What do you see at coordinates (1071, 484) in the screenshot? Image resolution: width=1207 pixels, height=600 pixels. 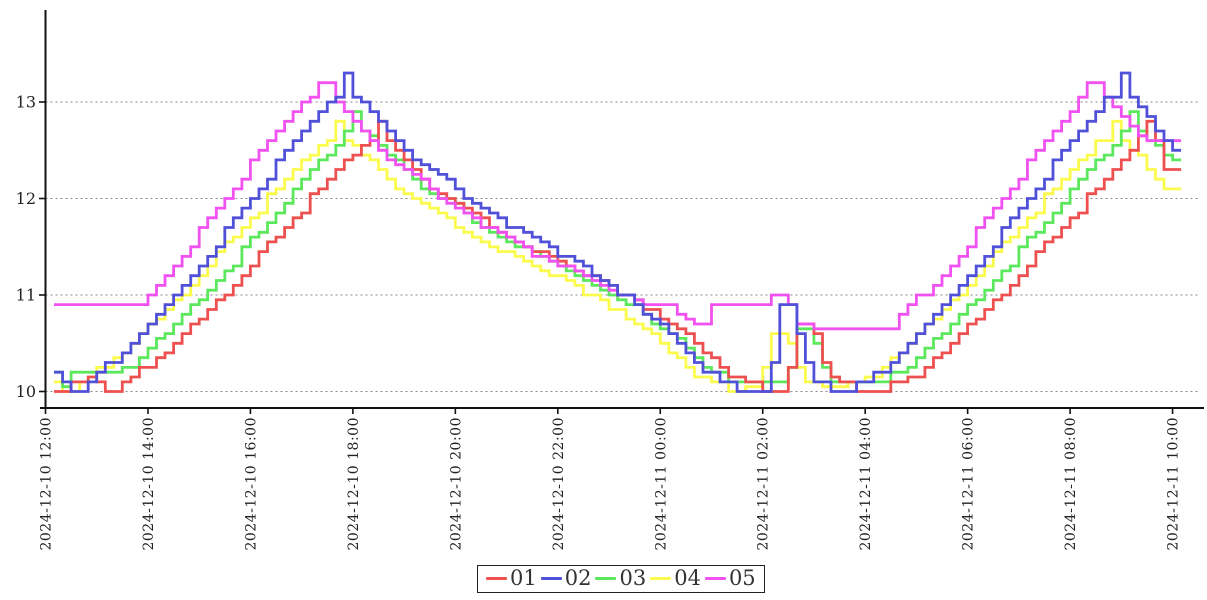 I see `x-tick-label-10: 2024-12-11 08:00` at bounding box center [1071, 484].